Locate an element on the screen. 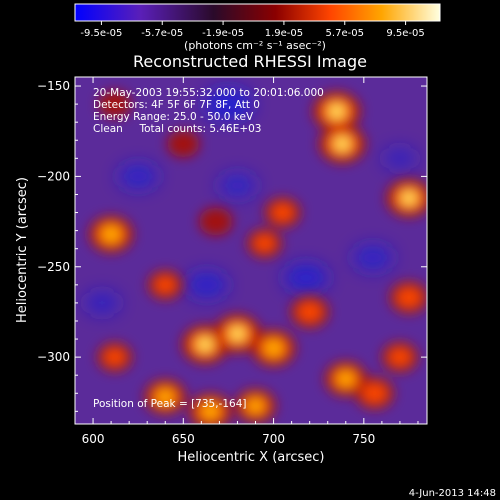  colorbar-tick-label: 9.5e-05 is located at coordinates (405, 33).